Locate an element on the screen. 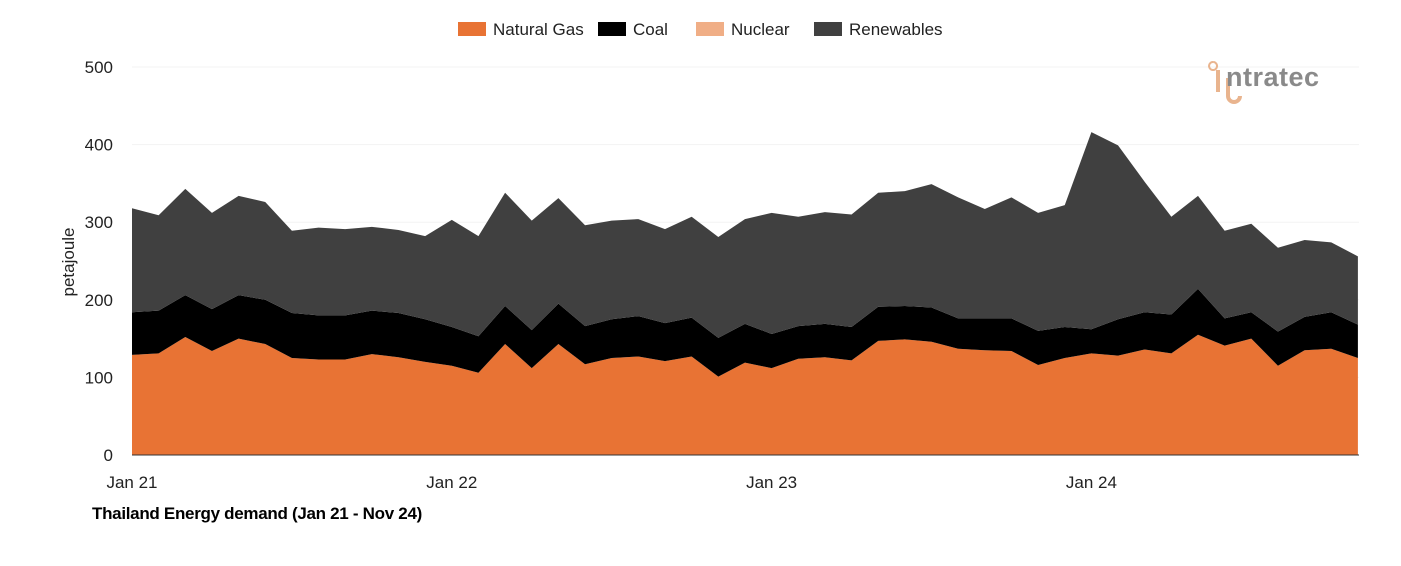 This screenshot has width=1401, height=566. y-tick-labels: 0 100 200 300 400 500 is located at coordinates (99, 261).